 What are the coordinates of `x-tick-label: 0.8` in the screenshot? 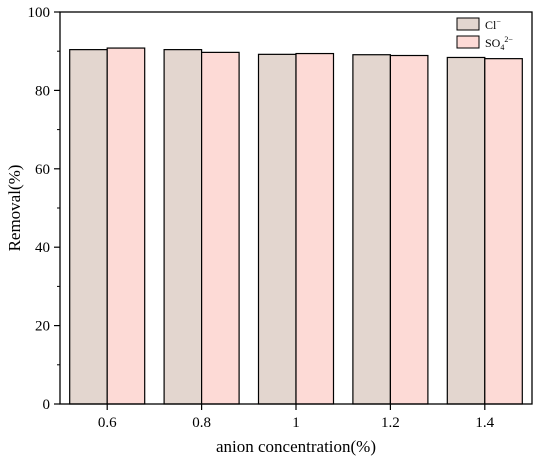 It's located at (201, 423).